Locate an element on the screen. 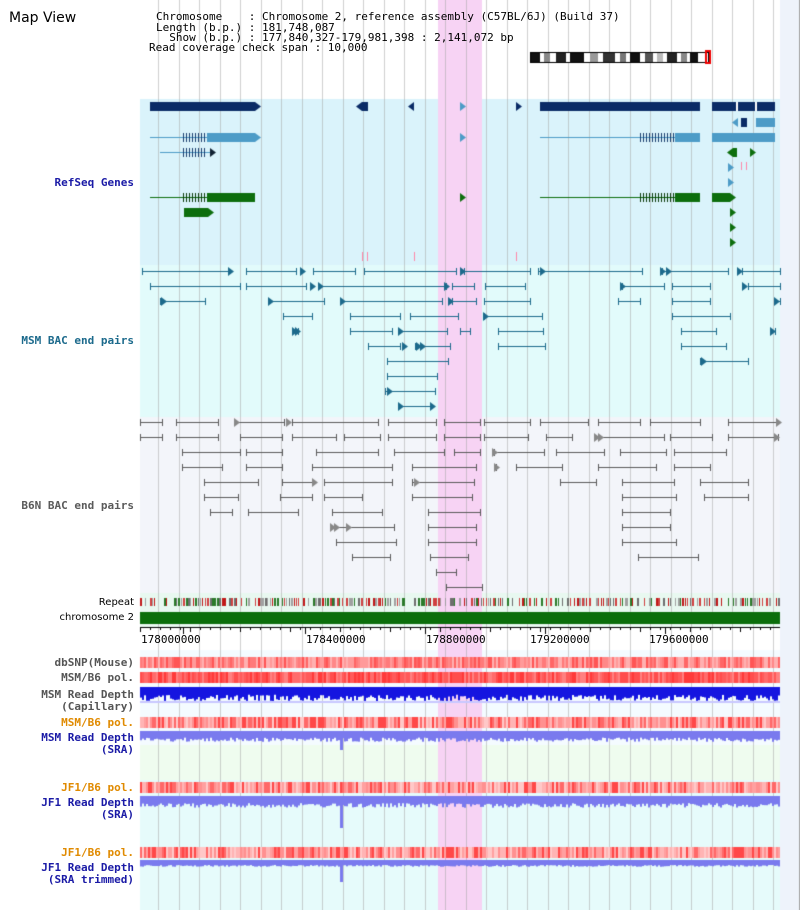 The width and height of the screenshot is (800, 910). msm-depth-capillary-sub: (Capillary) is located at coordinates (97, 706).